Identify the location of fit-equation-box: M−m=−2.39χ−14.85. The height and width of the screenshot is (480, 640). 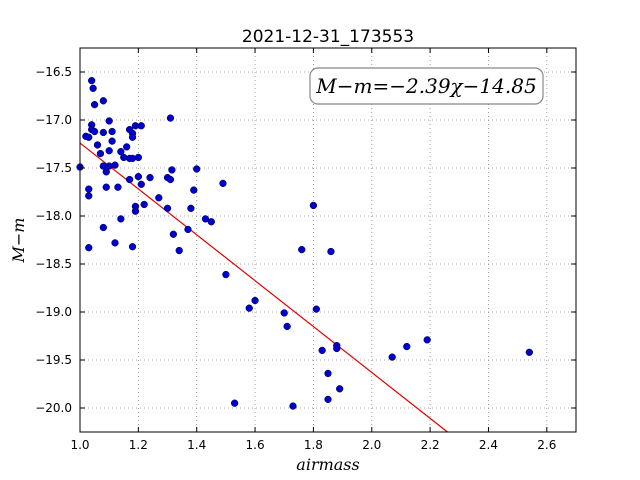
(426, 86).